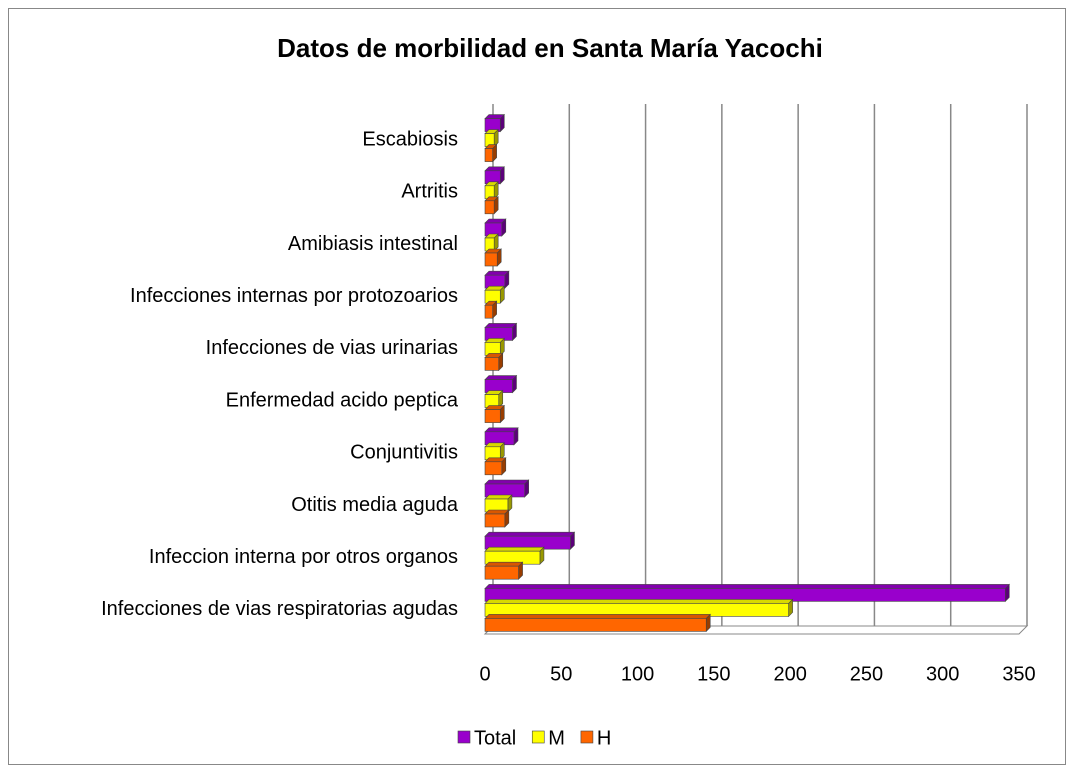 The image size is (1074, 772). Describe the element at coordinates (1018, 674) in the screenshot. I see `x-tick-label: 350` at that location.